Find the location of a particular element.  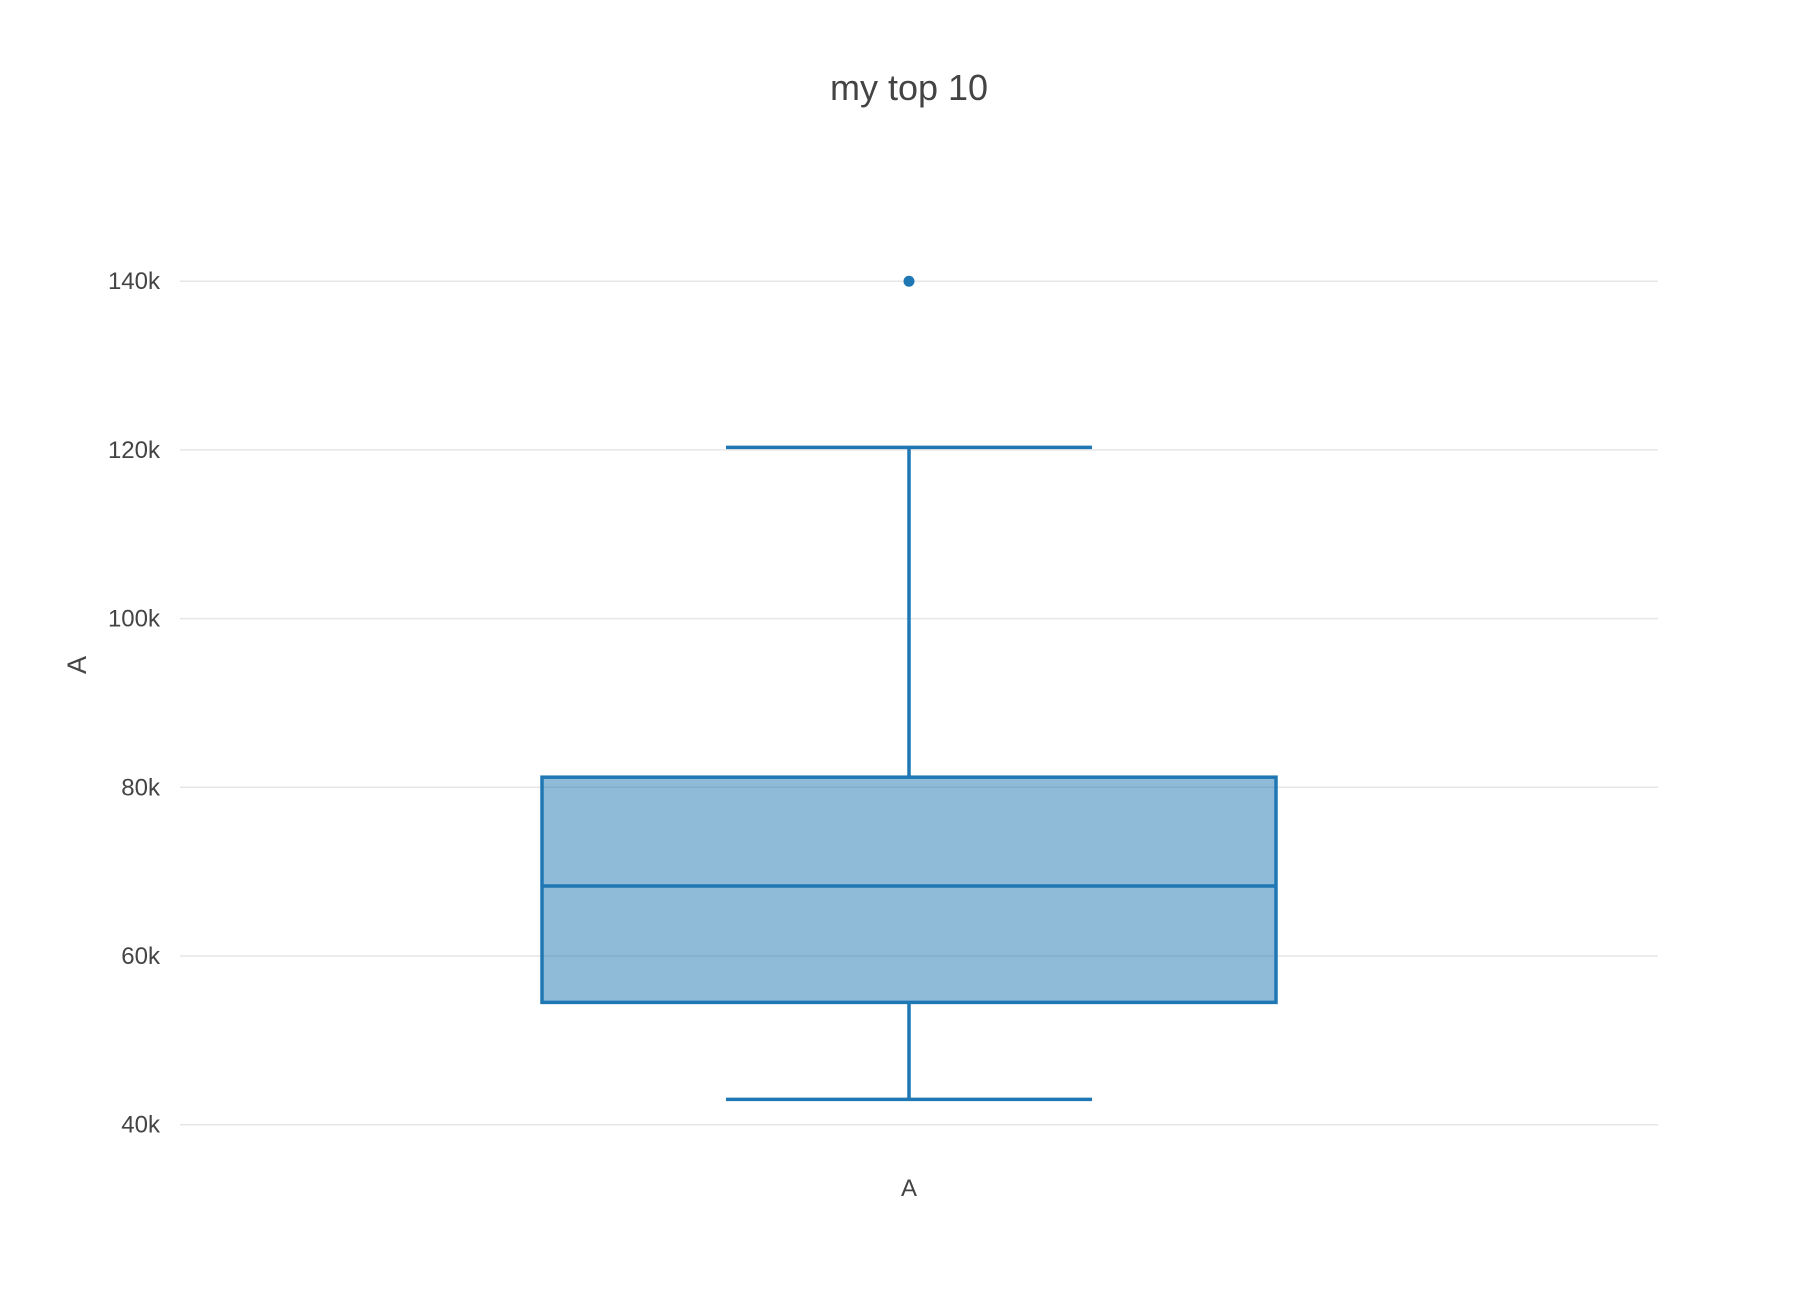

outlier-point is located at coordinates (909, 281).